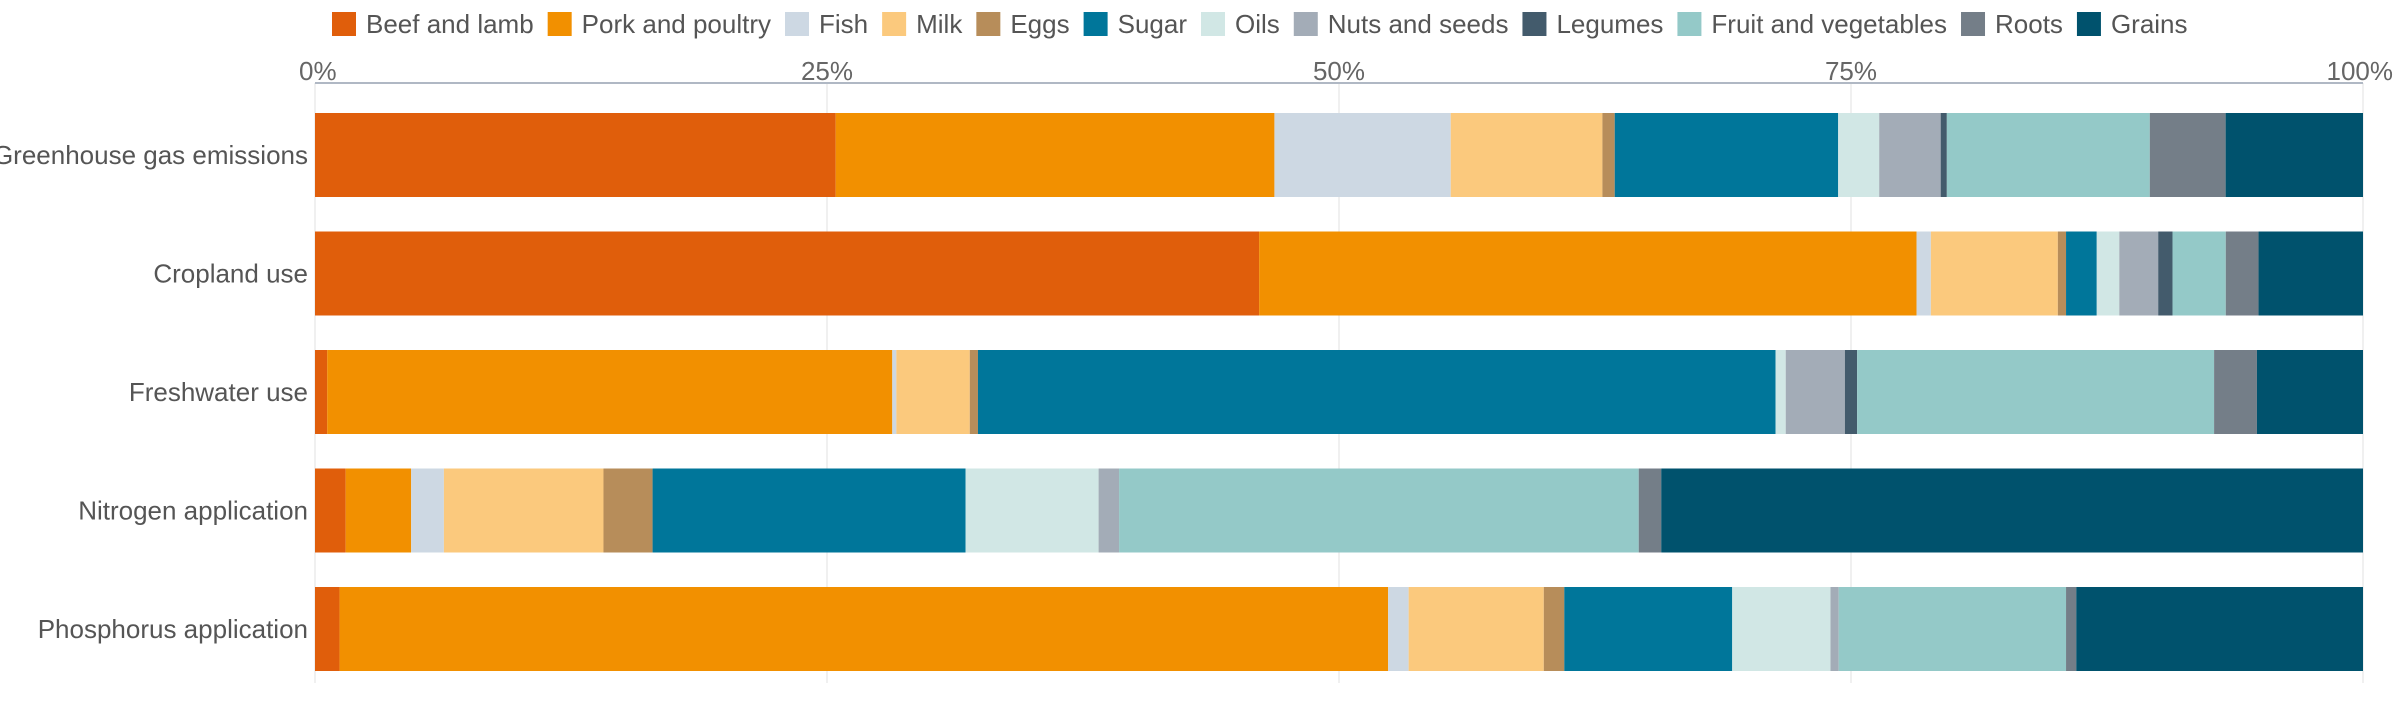 Image resolution: width=2400 pixels, height=705 pixels. What do you see at coordinates (2029, 24) in the screenshot?
I see `legend-label-roots: Roots` at bounding box center [2029, 24].